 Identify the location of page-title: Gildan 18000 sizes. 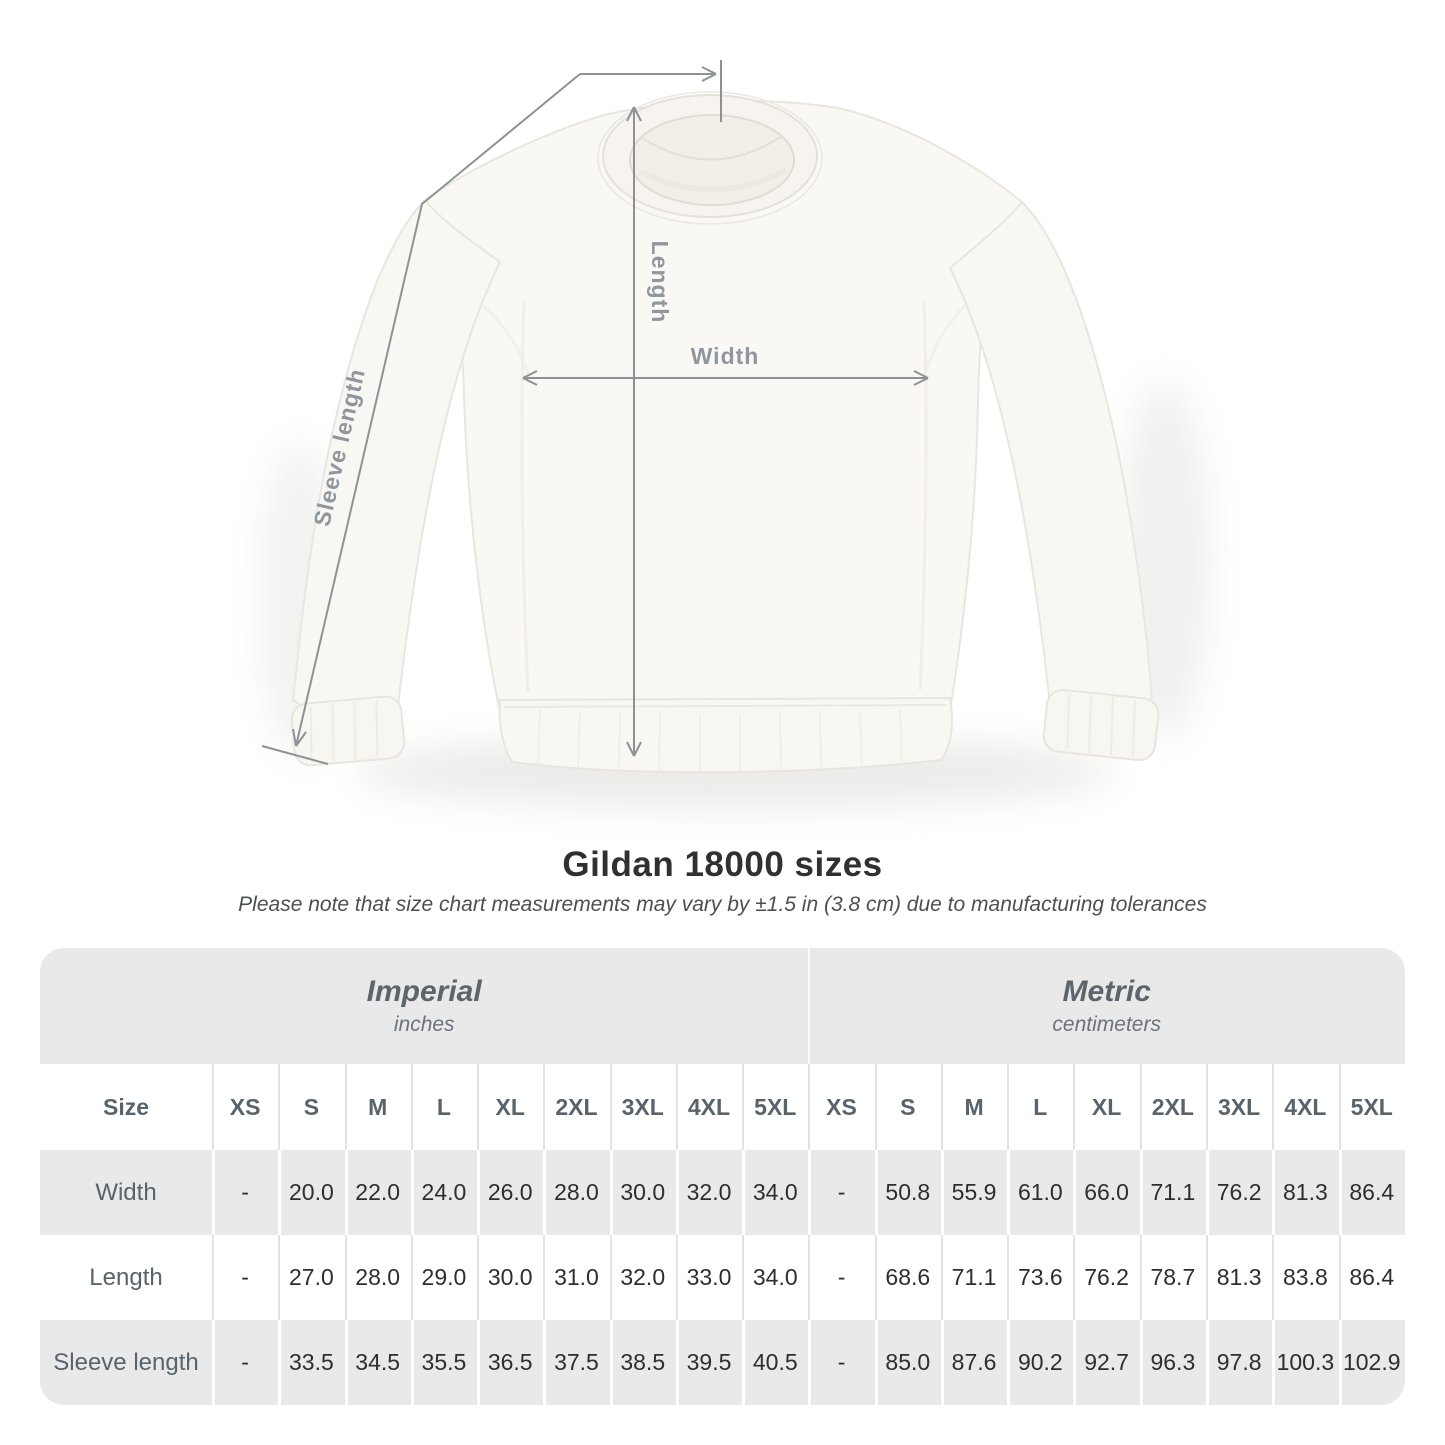
(722, 864).